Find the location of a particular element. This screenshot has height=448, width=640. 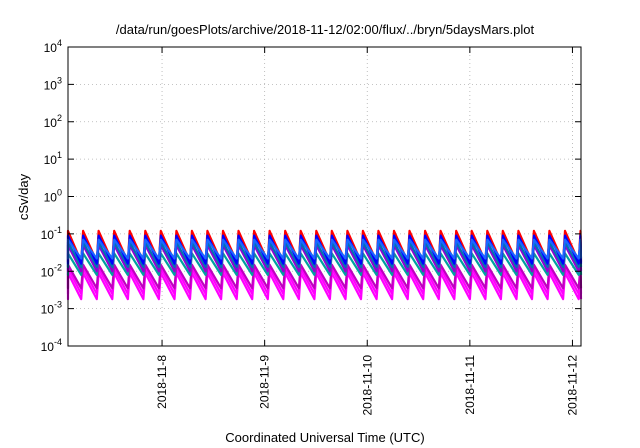

x-tick-label: 2018-11-12 is located at coordinates (572, 385).